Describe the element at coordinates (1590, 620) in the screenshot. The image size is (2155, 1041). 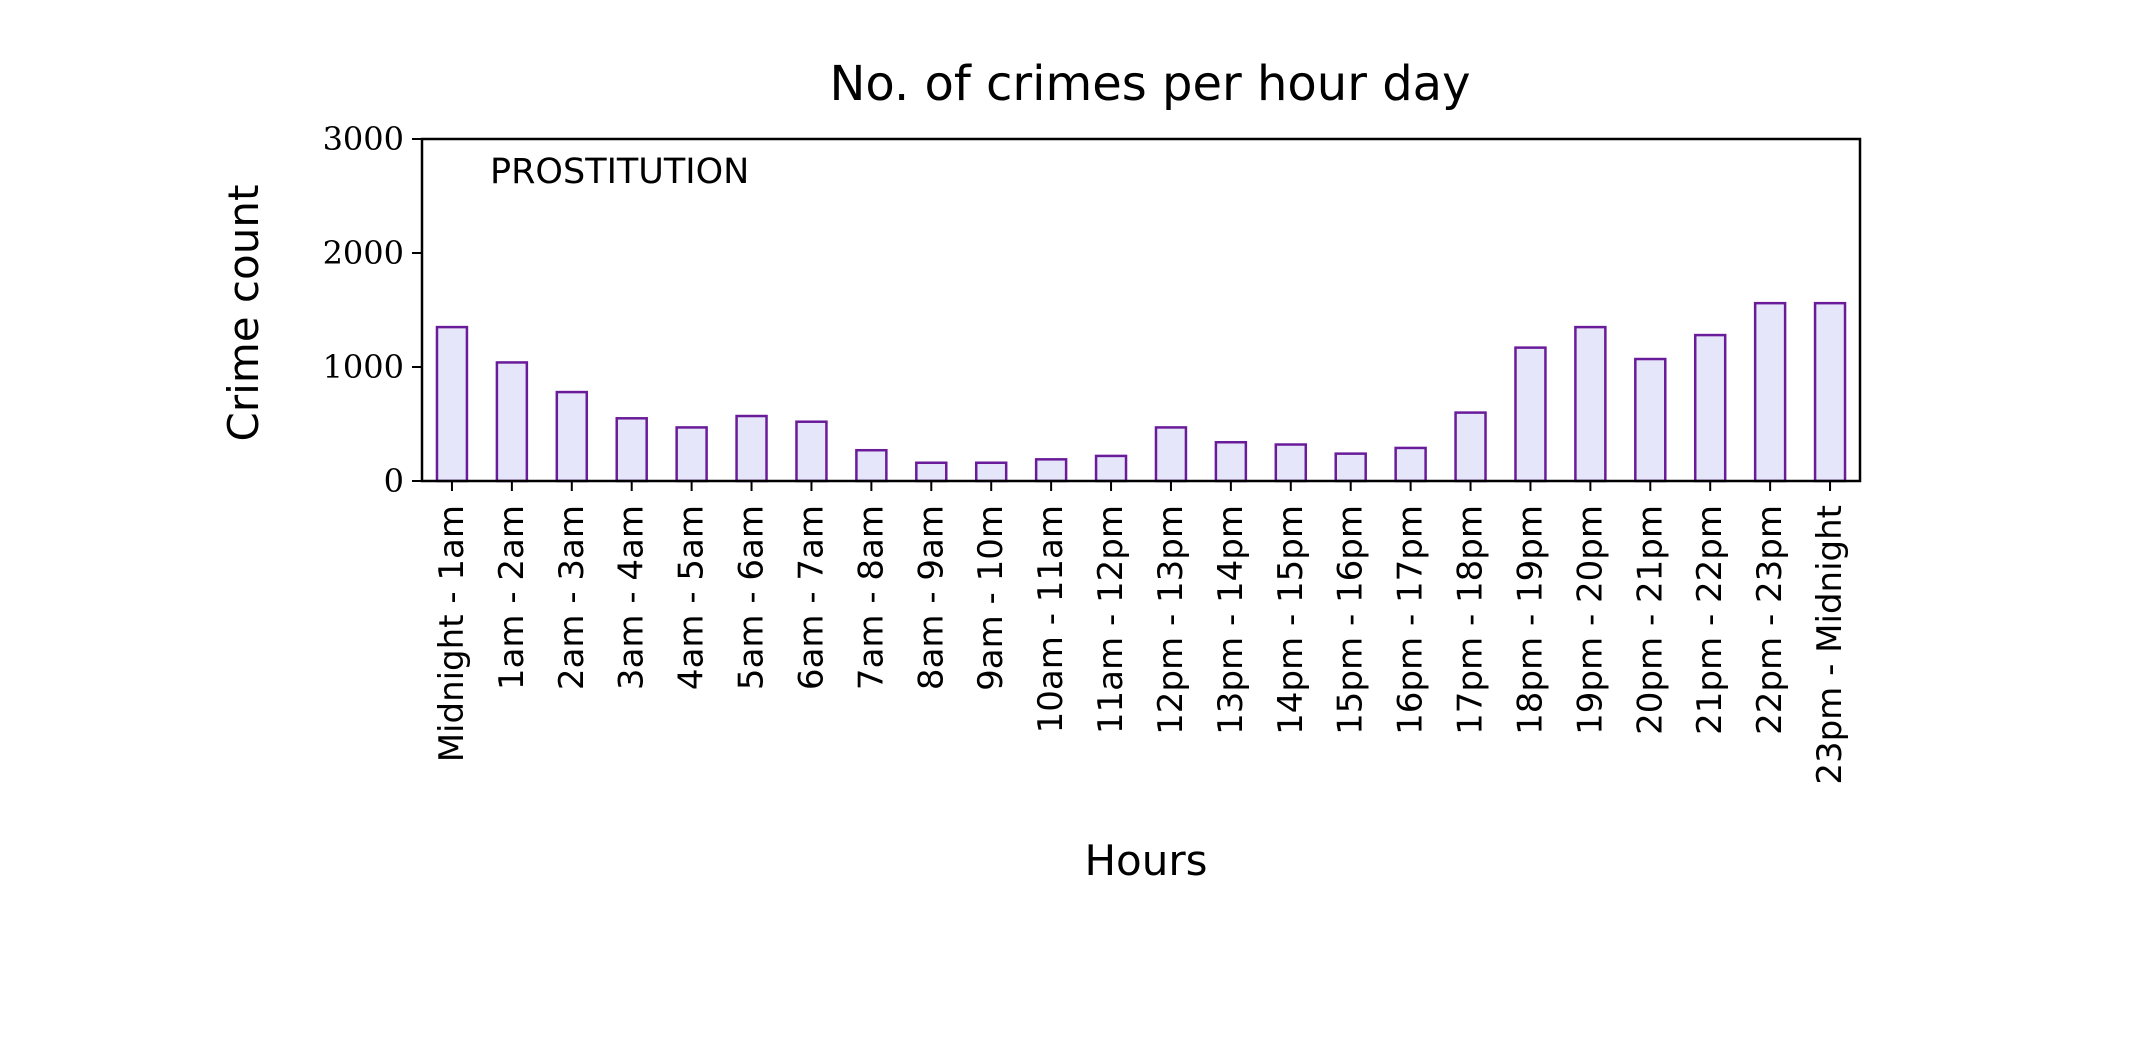
I see `x-tick-label: 19pm - 20pm` at that location.